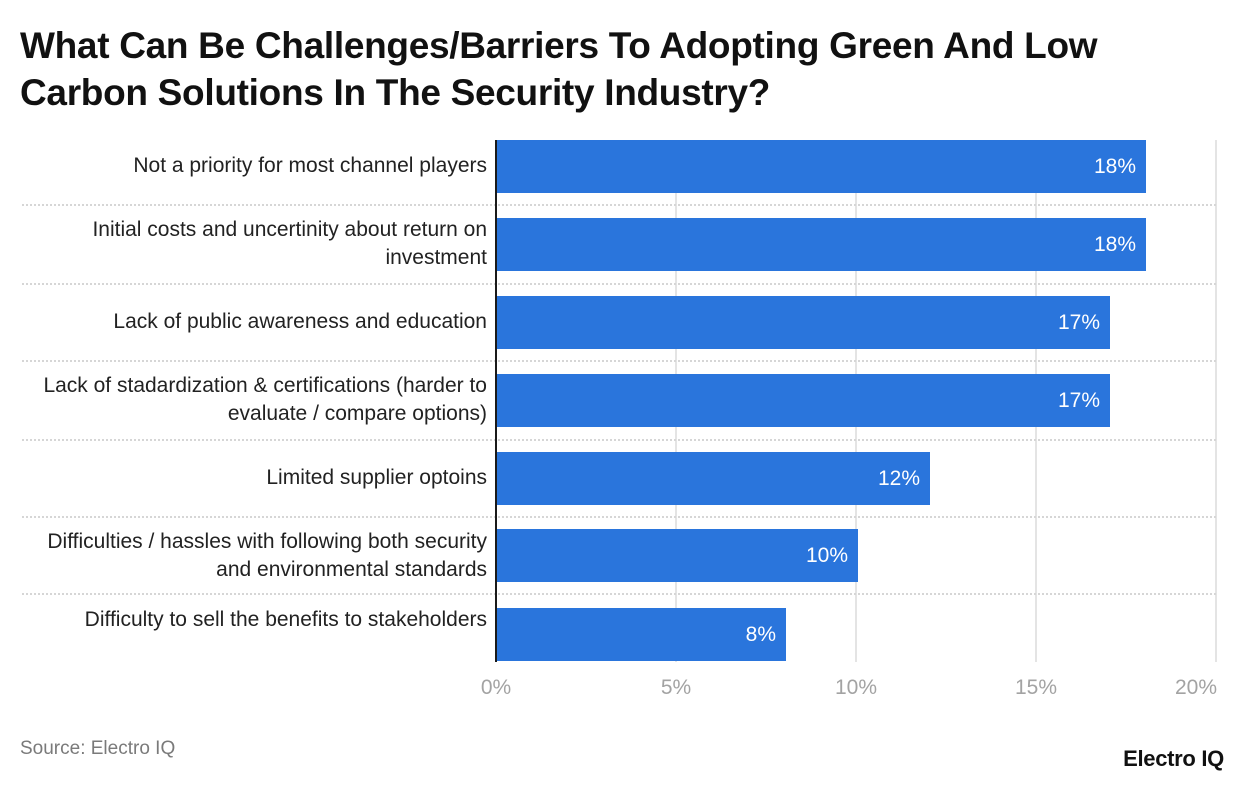 This screenshot has width=1240, height=786. I want to click on brand-logo: Electro IQ, so click(1173, 758).